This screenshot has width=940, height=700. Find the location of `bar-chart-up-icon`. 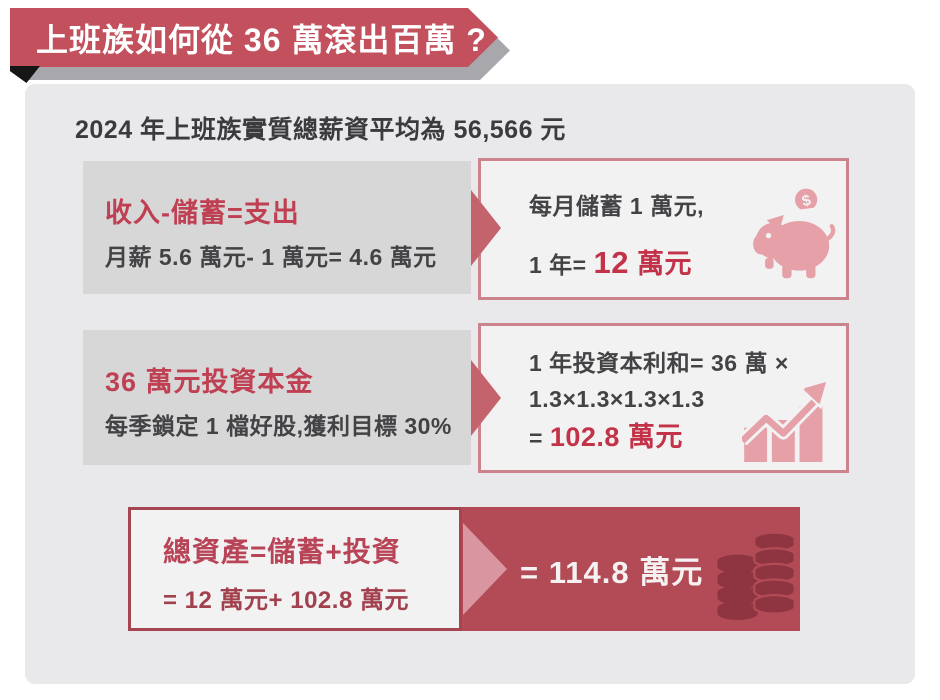

bar-chart-up-icon is located at coordinates (786, 420).